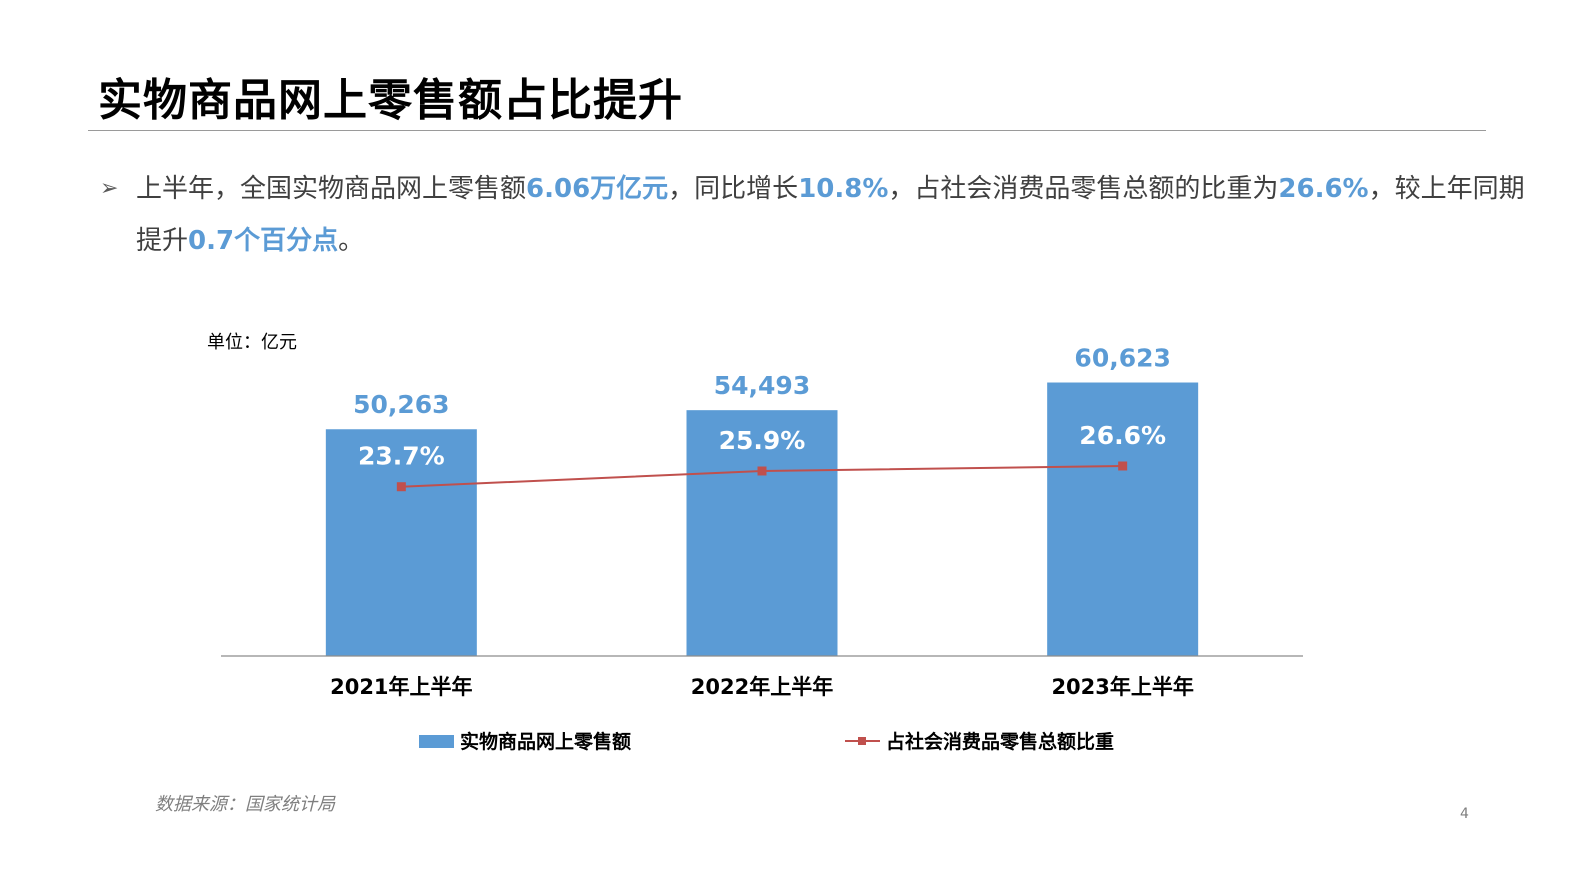  I want to click on bar-value-label: 50,263, so click(401, 404).